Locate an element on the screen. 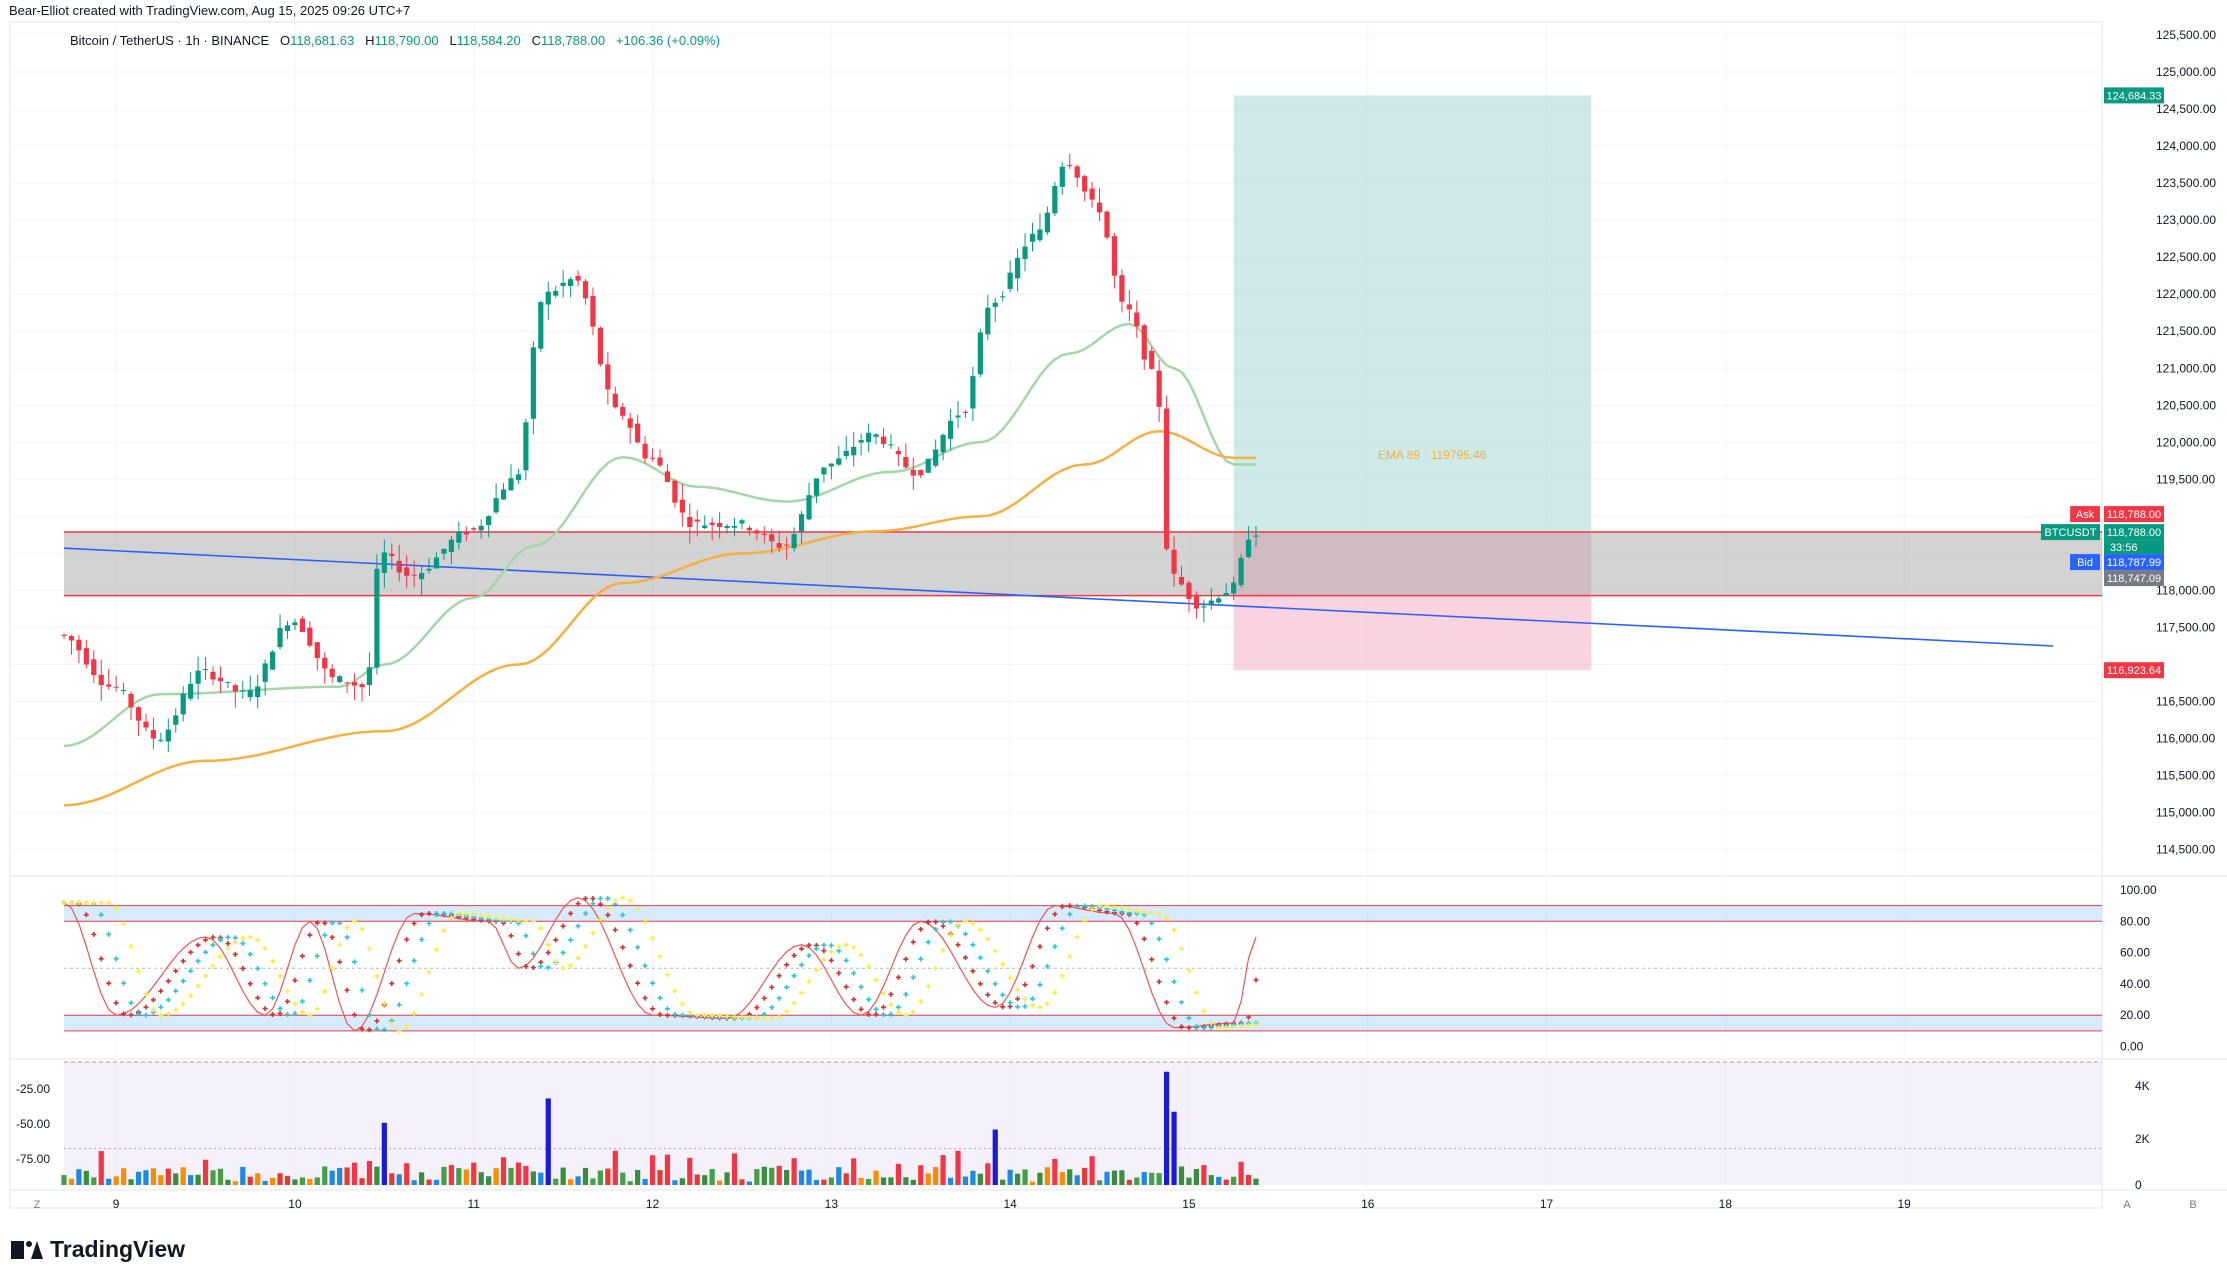  tradingview-logo: TradingView is located at coordinates (98, 1249).